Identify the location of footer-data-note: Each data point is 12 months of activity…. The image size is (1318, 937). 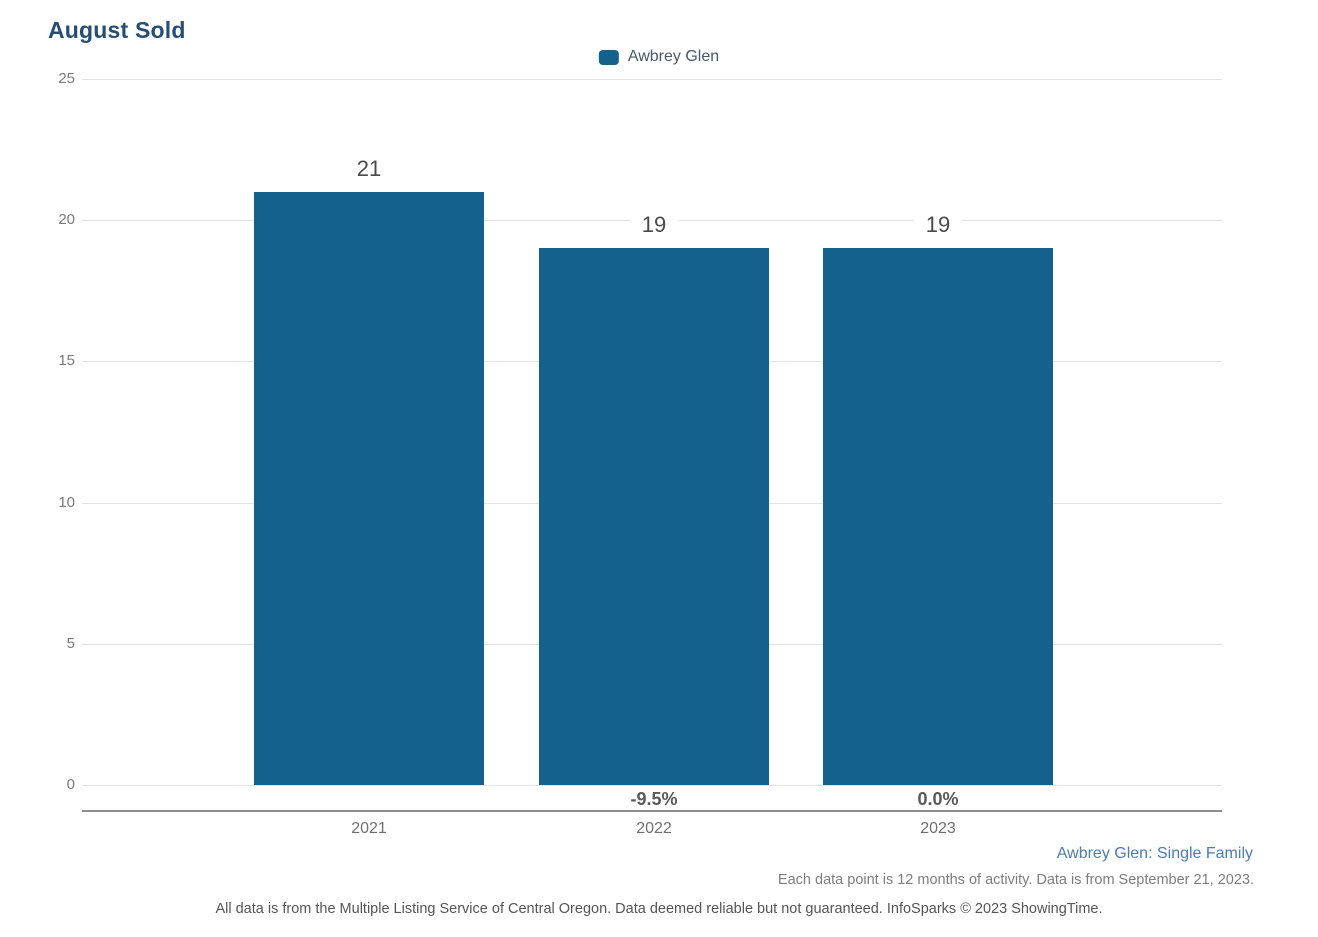
(1015, 880).